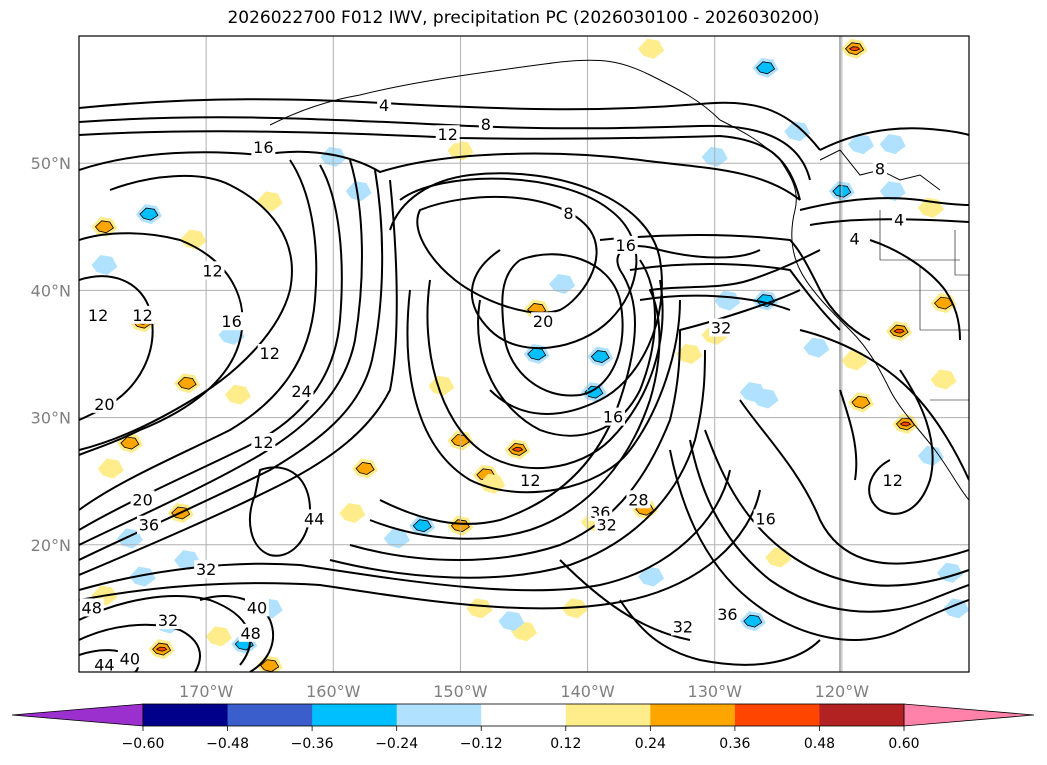 This screenshot has width=1047, height=765. Describe the element at coordinates (842, 691) in the screenshot. I see `lon-tick-label: 120°W` at that location.